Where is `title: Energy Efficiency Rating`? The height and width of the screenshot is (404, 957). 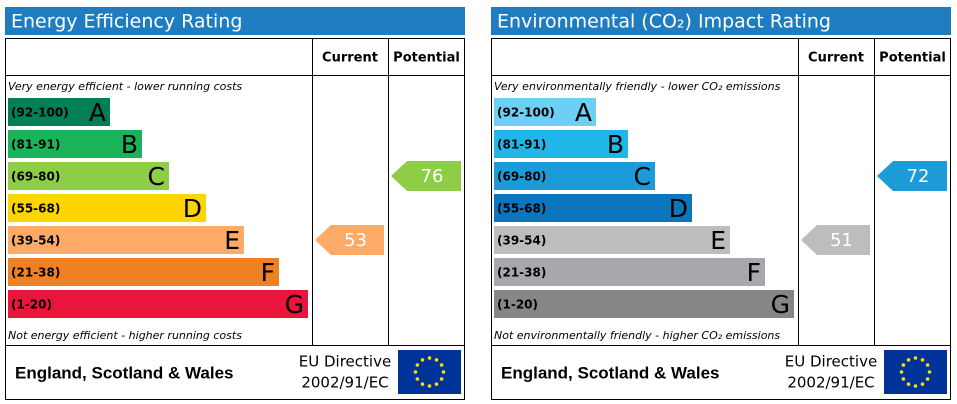 title: Energy Efficiency Rating is located at coordinates (126, 22).